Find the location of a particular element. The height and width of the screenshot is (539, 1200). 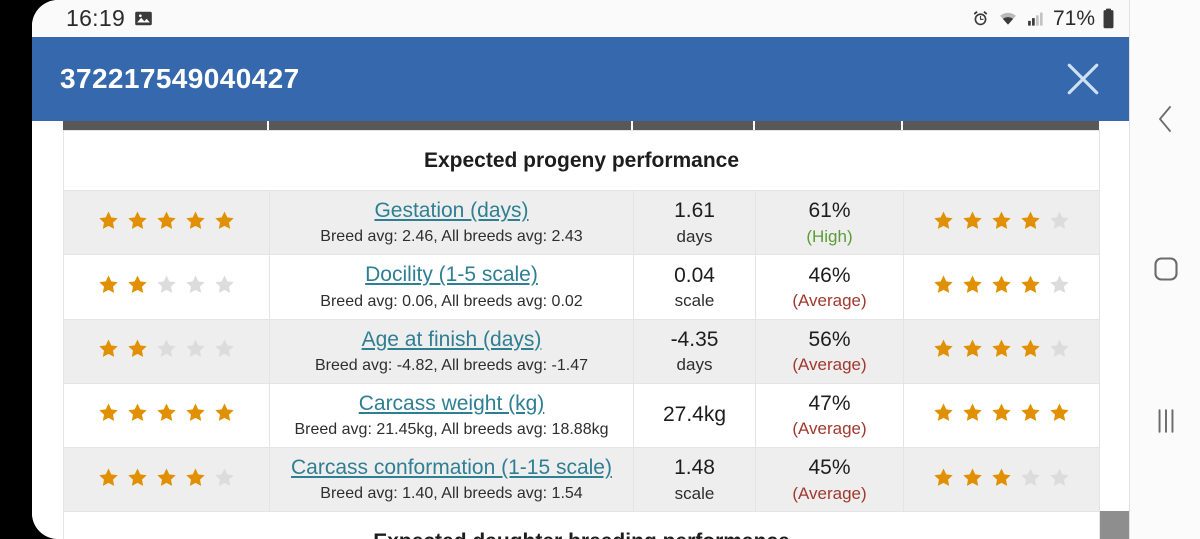

table-column-header-strip is located at coordinates (581, 125).